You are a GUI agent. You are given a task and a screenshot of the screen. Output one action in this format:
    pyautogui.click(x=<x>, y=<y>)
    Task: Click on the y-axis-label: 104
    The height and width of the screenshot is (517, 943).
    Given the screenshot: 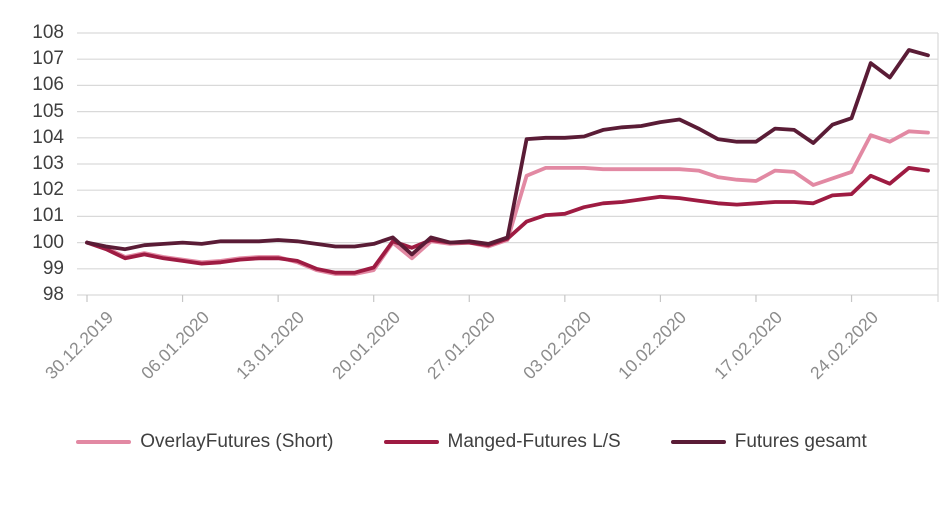 What is the action you would take?
    pyautogui.click(x=48, y=137)
    